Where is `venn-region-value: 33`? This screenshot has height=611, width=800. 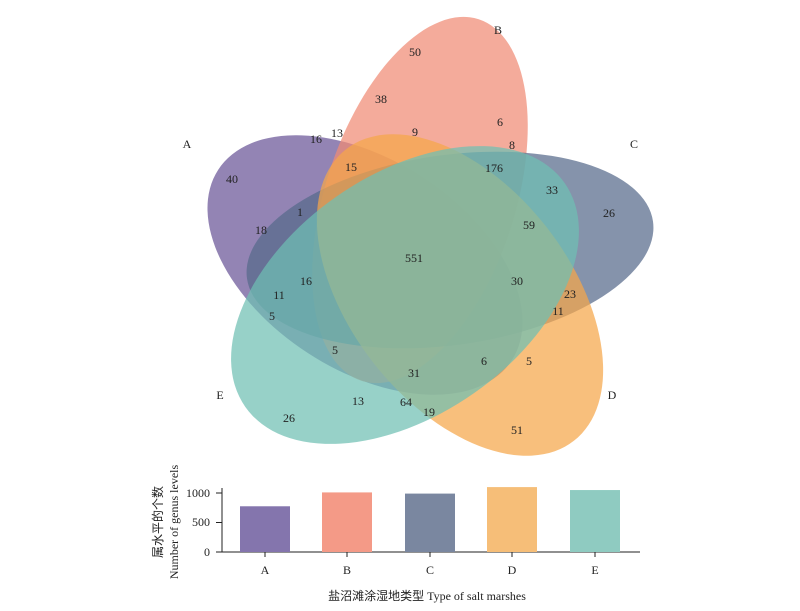
venn-region-value: 33 is located at coordinates (552, 190).